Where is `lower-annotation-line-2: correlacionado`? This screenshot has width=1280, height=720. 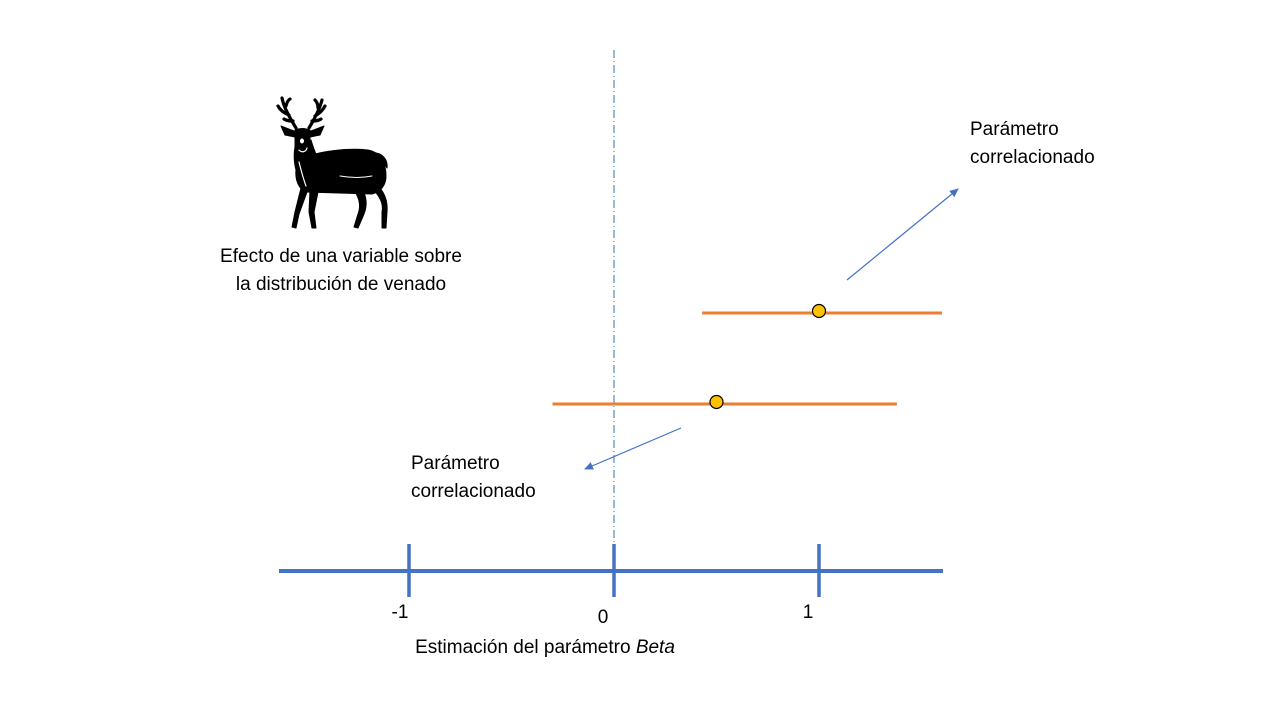
lower-annotation-line-2: correlacionado is located at coordinates (473, 491).